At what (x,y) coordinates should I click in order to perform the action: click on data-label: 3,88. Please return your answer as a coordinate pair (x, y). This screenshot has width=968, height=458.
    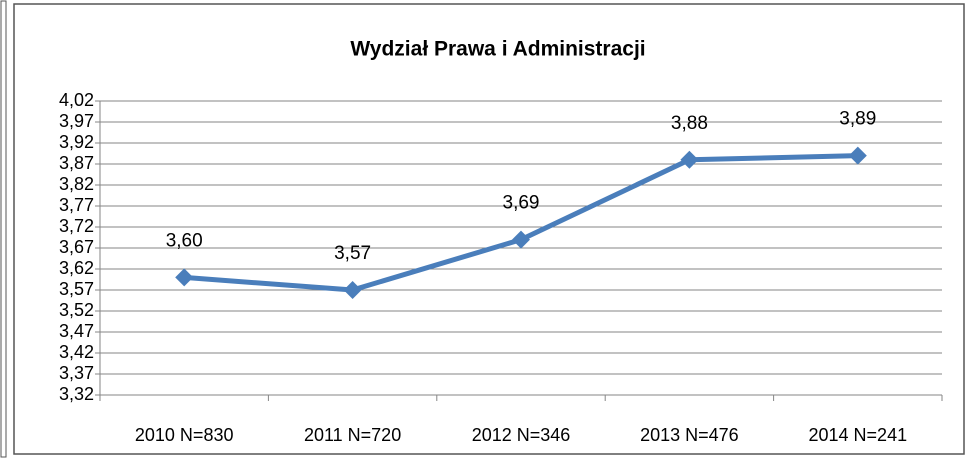
    Looking at the image, I should click on (689, 123).